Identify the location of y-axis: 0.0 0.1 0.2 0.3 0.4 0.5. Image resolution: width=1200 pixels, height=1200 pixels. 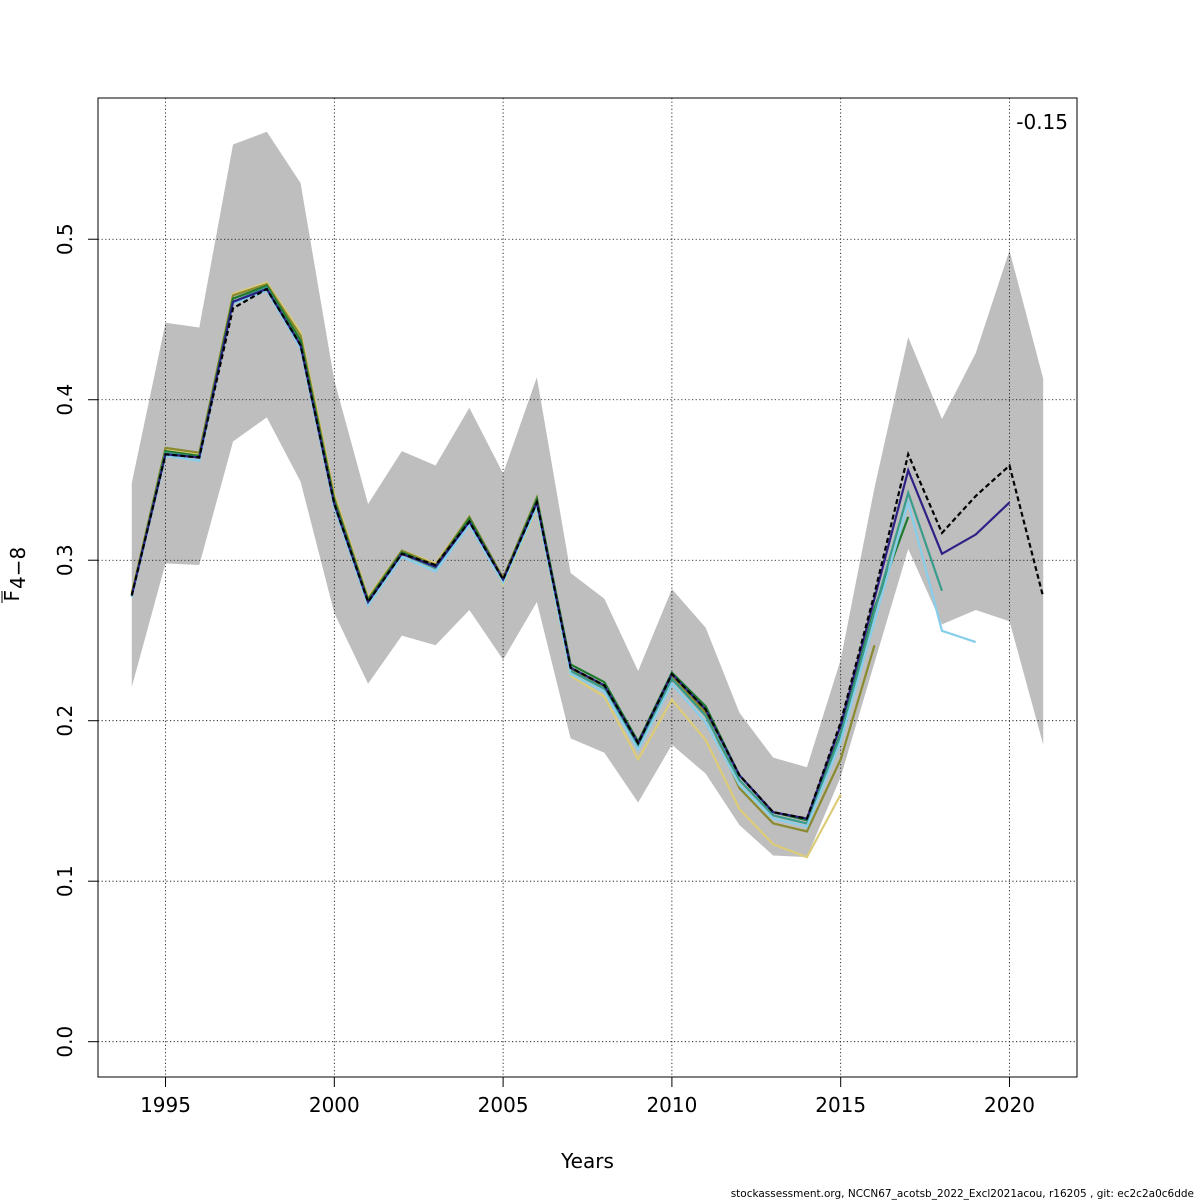
(75, 640).